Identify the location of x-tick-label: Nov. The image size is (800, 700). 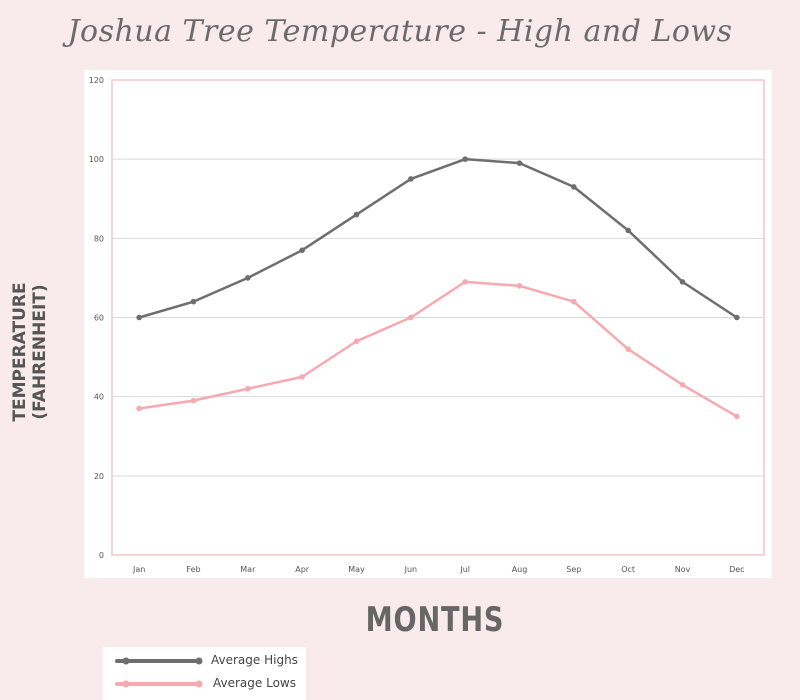
(683, 569).